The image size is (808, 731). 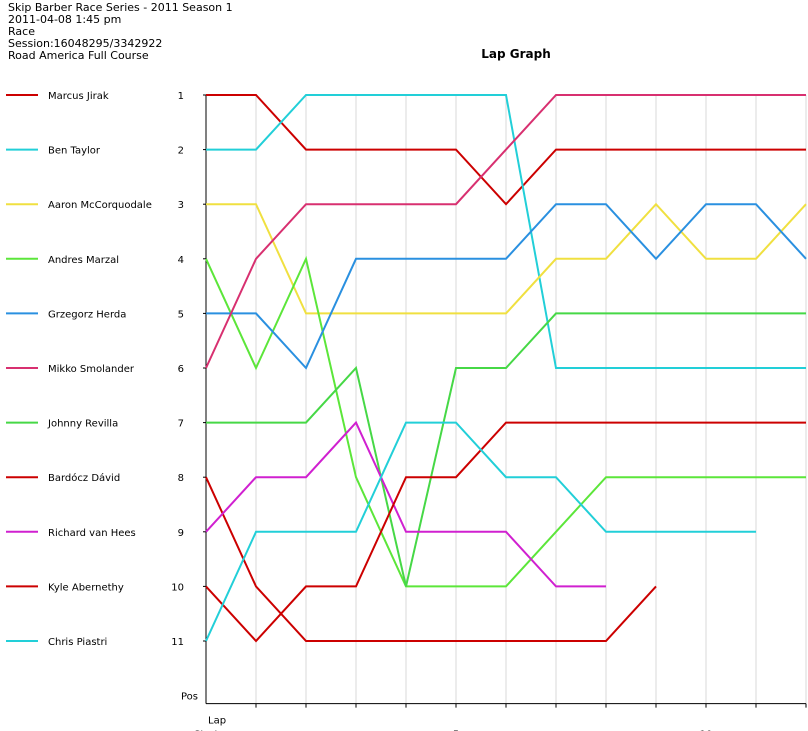 What do you see at coordinates (181, 314) in the screenshot?
I see `y-tick-label: 5` at bounding box center [181, 314].